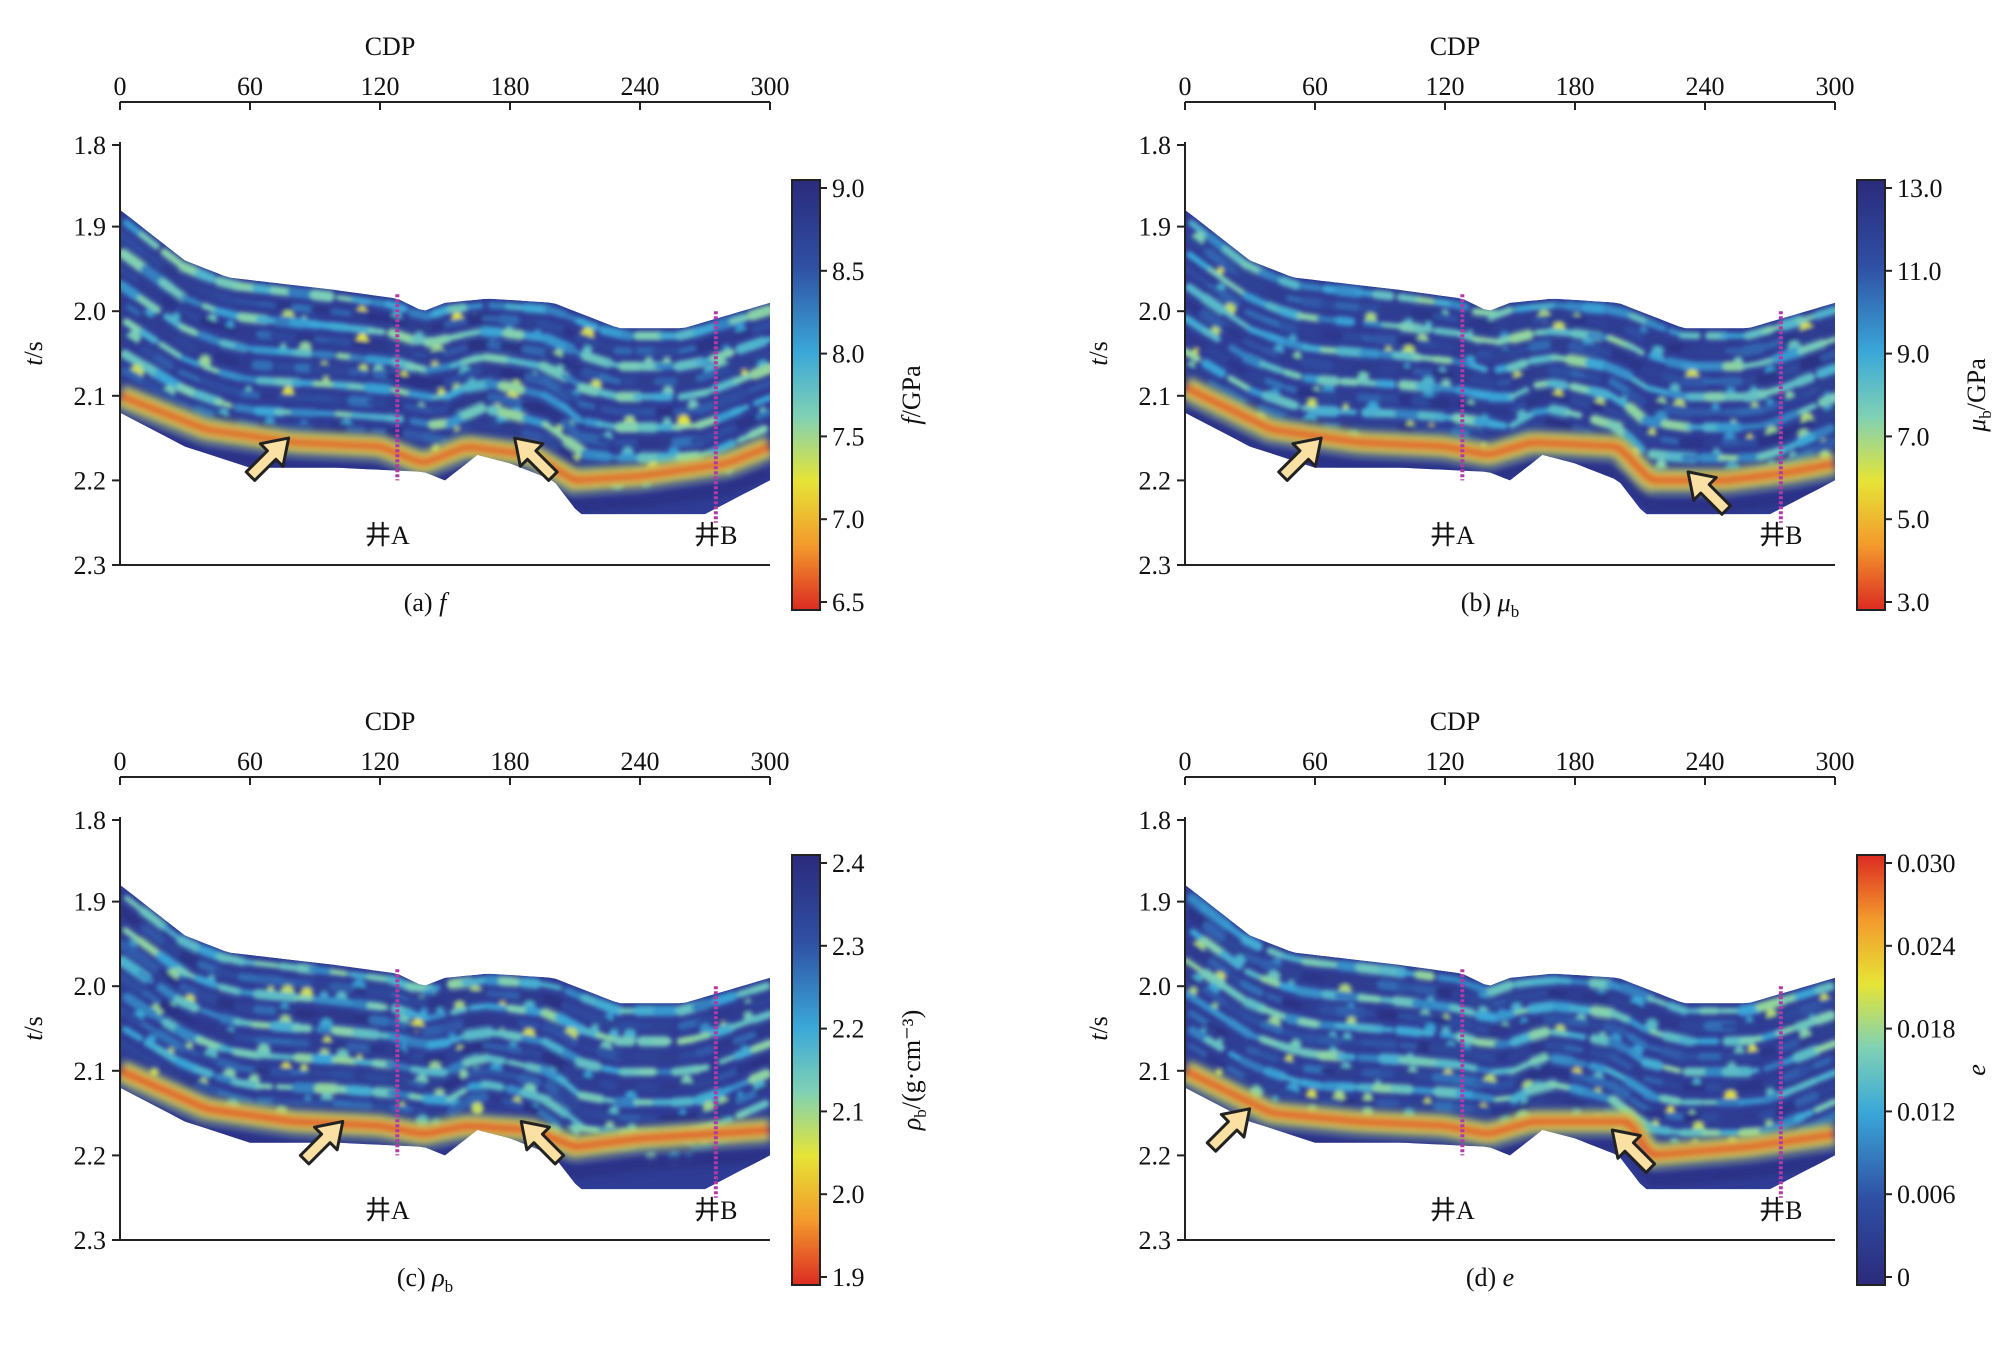  Describe the element at coordinates (425, 1279) in the screenshot. I see `panel-caption: (c) ρb` at that location.